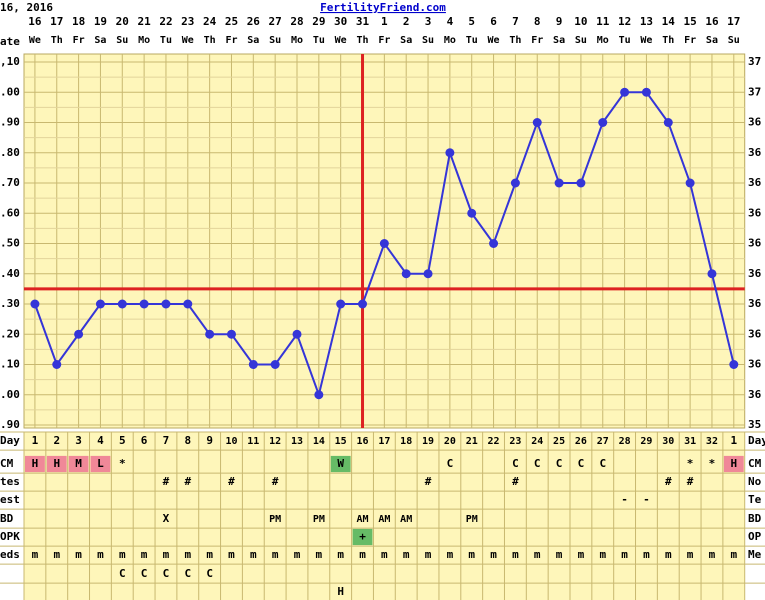 Image resolution: width=765 pixels, height=600 pixels. I want to click on x-tick-label: 18, so click(78, 21).